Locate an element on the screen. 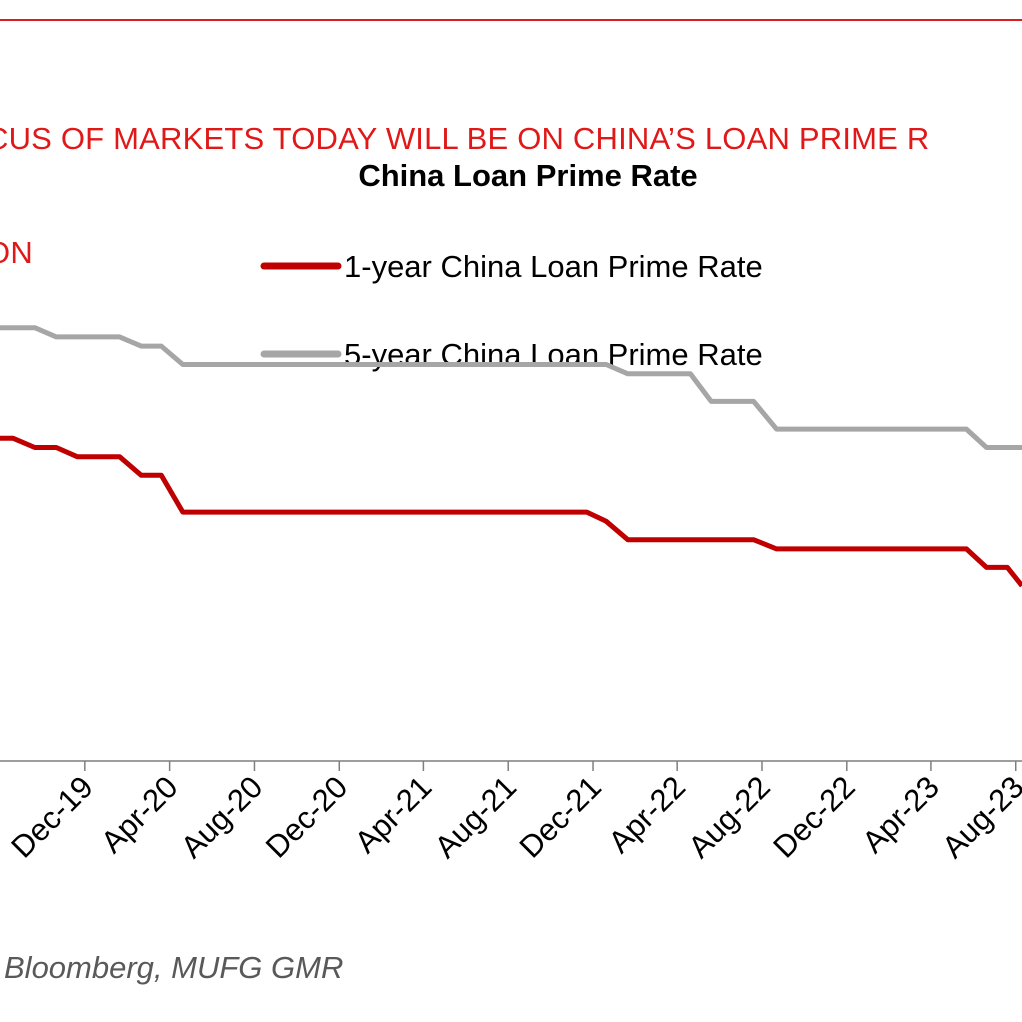 The width and height of the screenshot is (1022, 1022). x-axis-ticks is located at coordinates (550, 766).